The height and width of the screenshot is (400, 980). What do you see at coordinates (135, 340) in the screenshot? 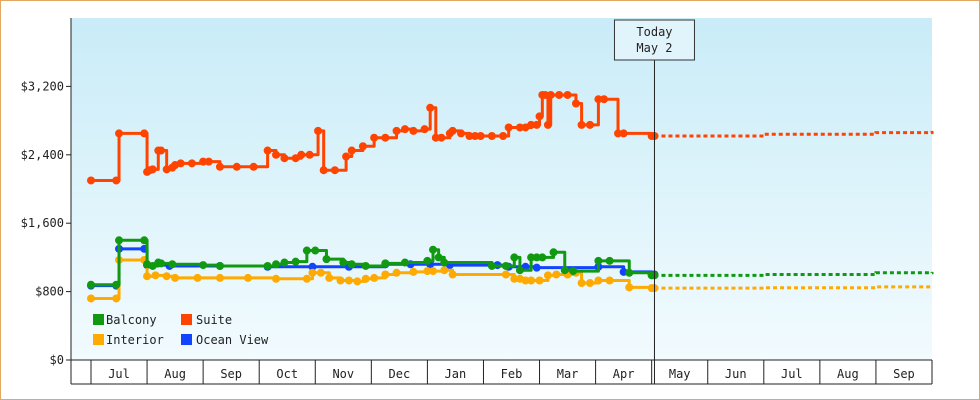
I see `legend-label-interior: Interior` at bounding box center [135, 340].